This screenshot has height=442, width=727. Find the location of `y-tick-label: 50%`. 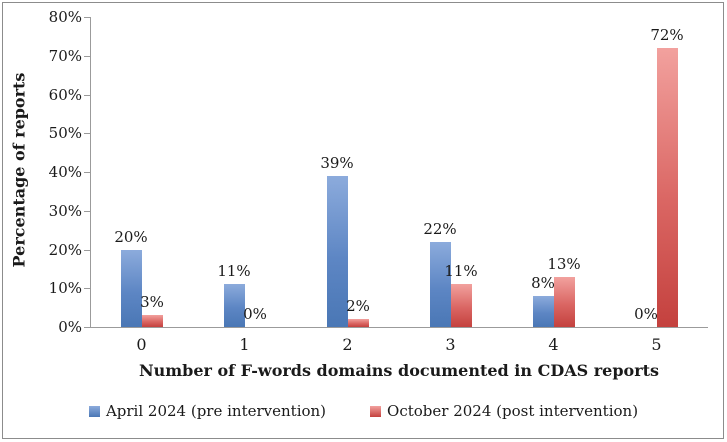

y-tick-label: 50% is located at coordinates (65, 133).